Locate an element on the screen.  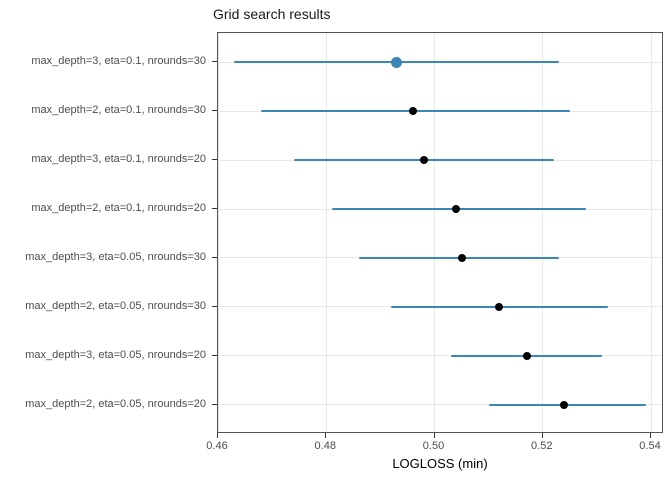
x-tick-label: 0.50 is located at coordinates (433, 446).